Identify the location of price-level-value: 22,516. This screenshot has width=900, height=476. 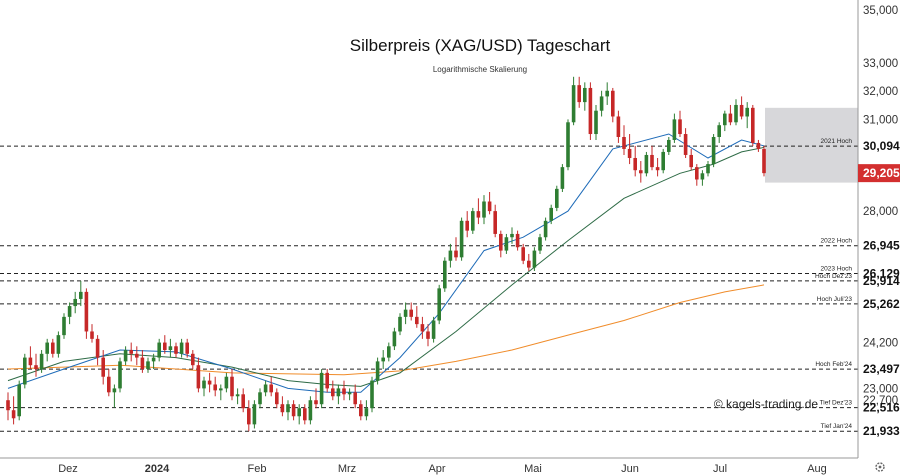
(881, 408).